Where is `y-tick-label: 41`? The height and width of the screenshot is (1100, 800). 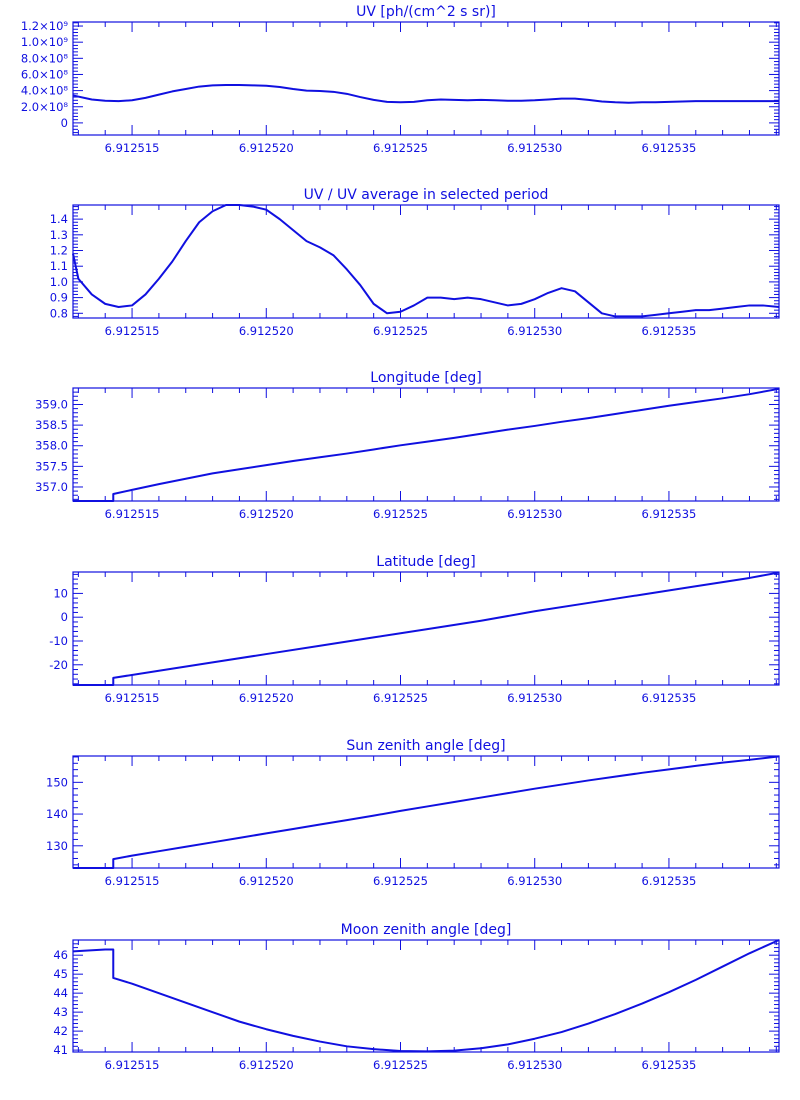
y-tick-label: 41 is located at coordinates (60, 1050).